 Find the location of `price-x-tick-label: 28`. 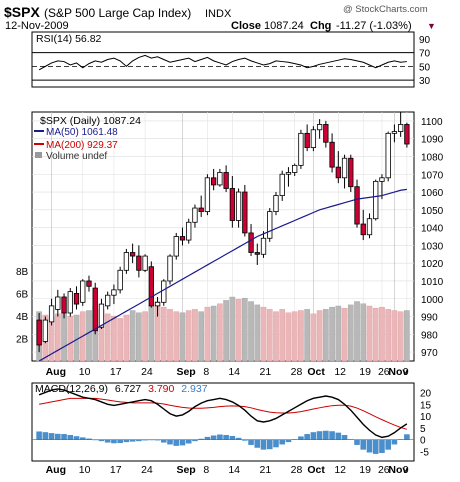

price-x-tick-label: 28 is located at coordinates (297, 372).